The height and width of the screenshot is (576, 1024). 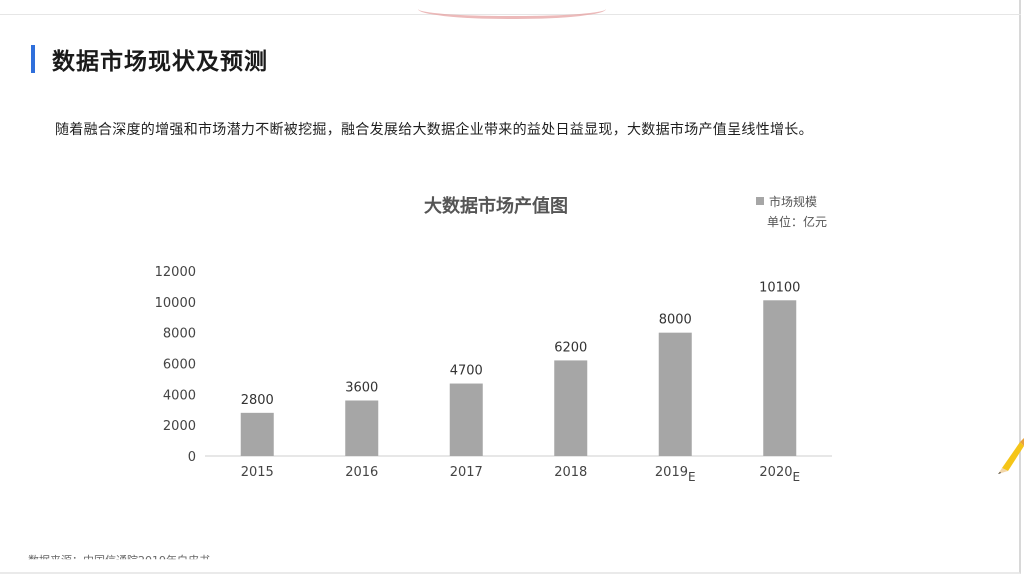 What do you see at coordinates (760, 201) in the screenshot?
I see `legend-swatch` at bounding box center [760, 201].